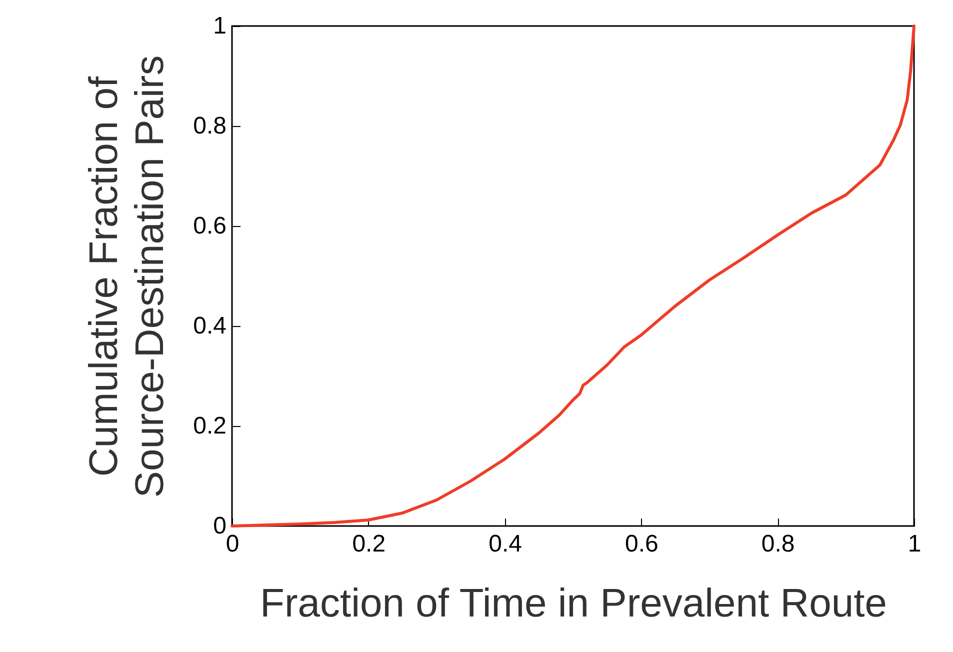 The height and width of the screenshot is (652, 953). What do you see at coordinates (505, 544) in the screenshot?
I see `x-tick-label: 0.4` at bounding box center [505, 544].